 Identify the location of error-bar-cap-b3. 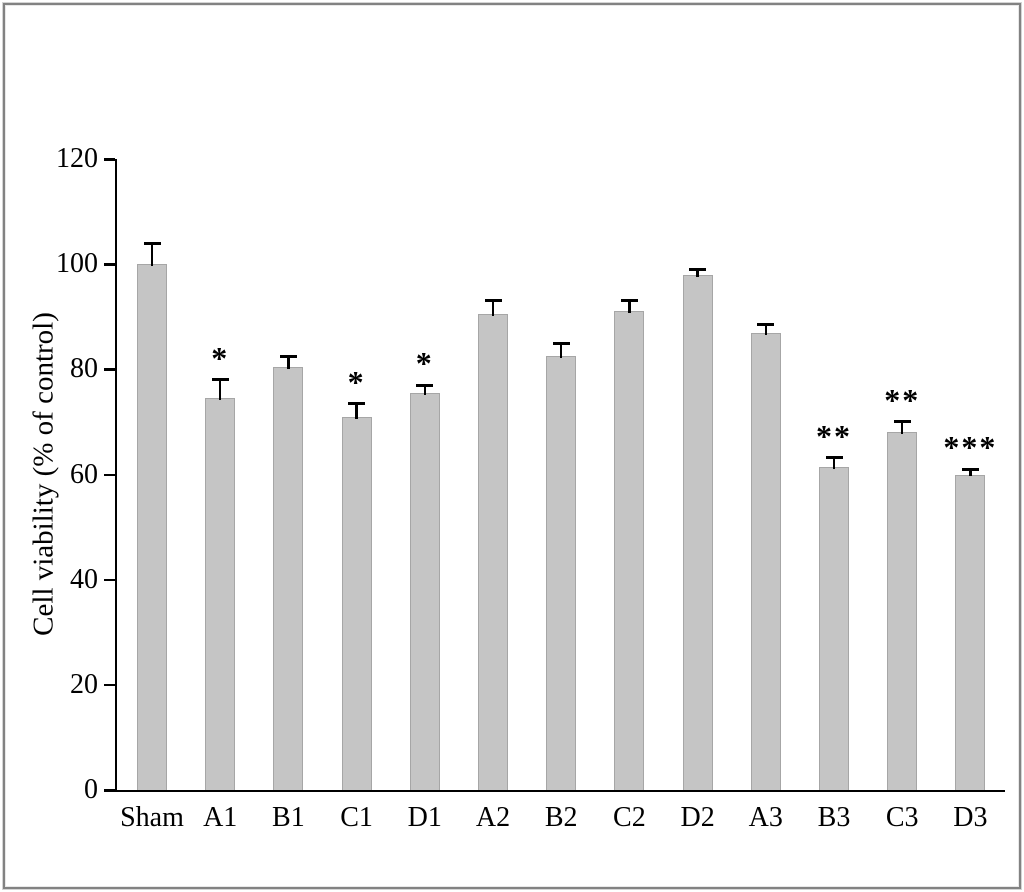
(834, 458).